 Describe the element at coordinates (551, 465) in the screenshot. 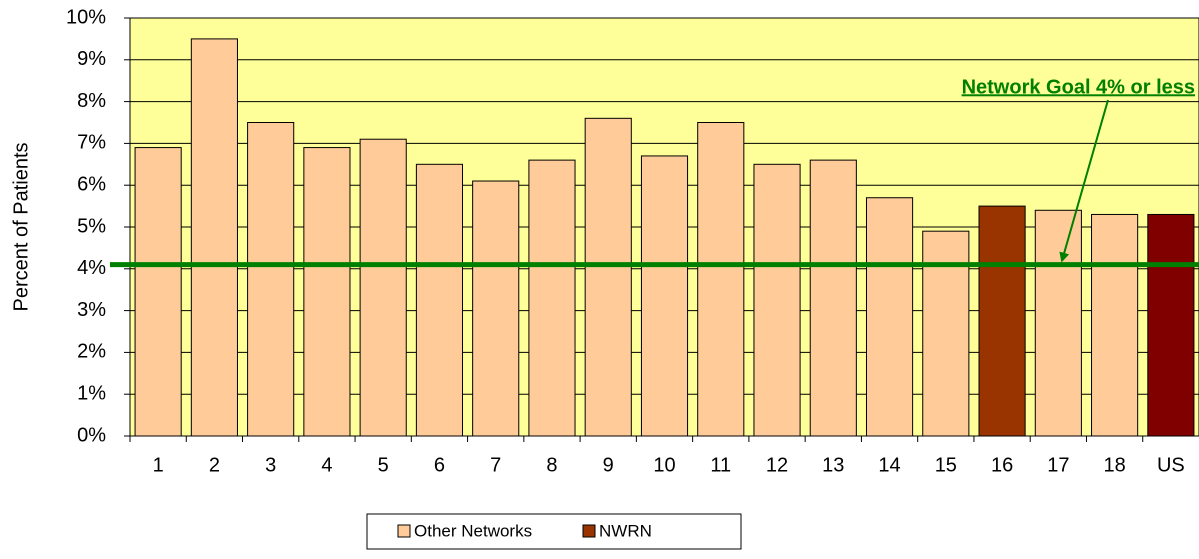

I see `x-tick-label: 8` at that location.